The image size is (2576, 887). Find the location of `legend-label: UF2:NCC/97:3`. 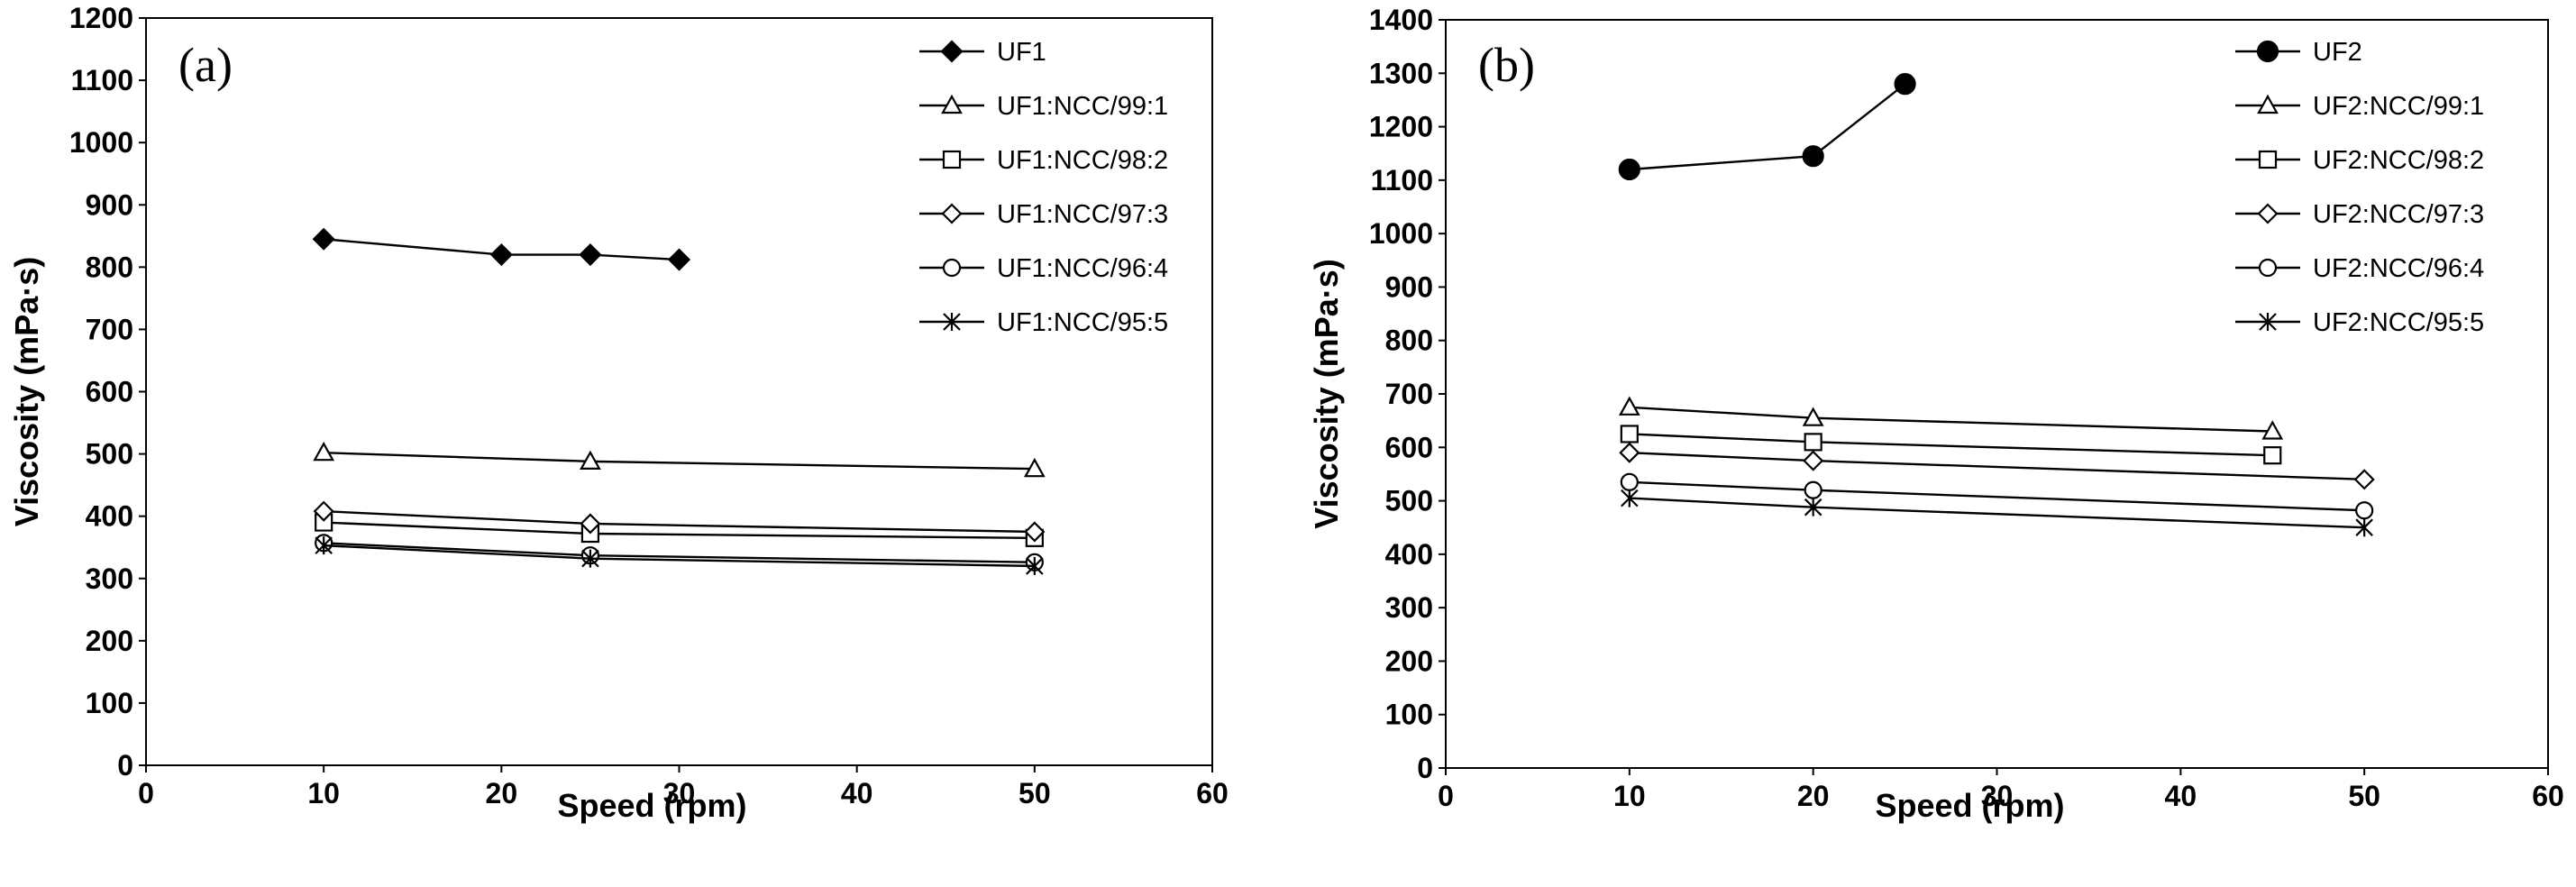

legend-label: UF2:NCC/97:3 is located at coordinates (2398, 214).